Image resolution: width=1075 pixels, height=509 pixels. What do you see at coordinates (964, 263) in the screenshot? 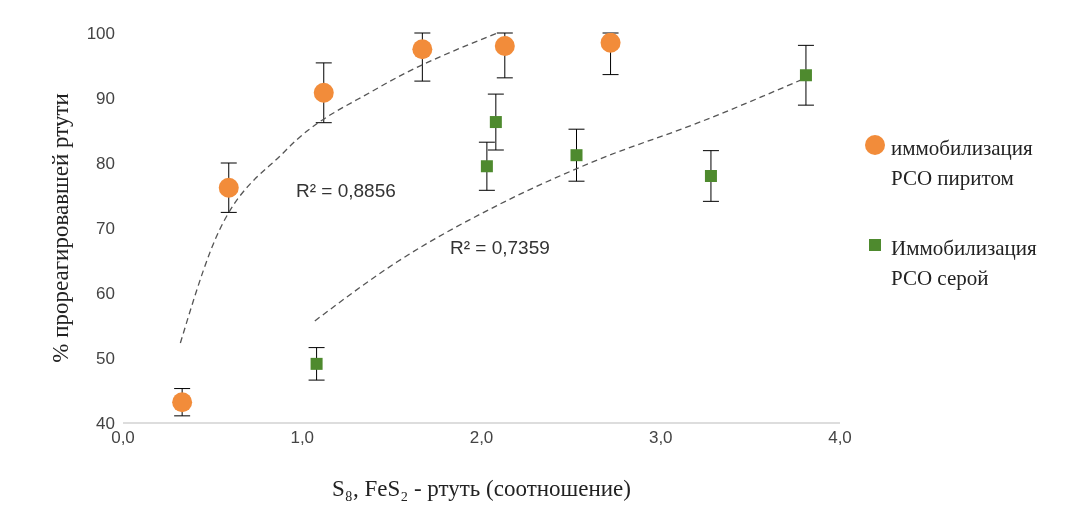
I see `legend-label: Иммобилизация РСО серой` at bounding box center [964, 263].